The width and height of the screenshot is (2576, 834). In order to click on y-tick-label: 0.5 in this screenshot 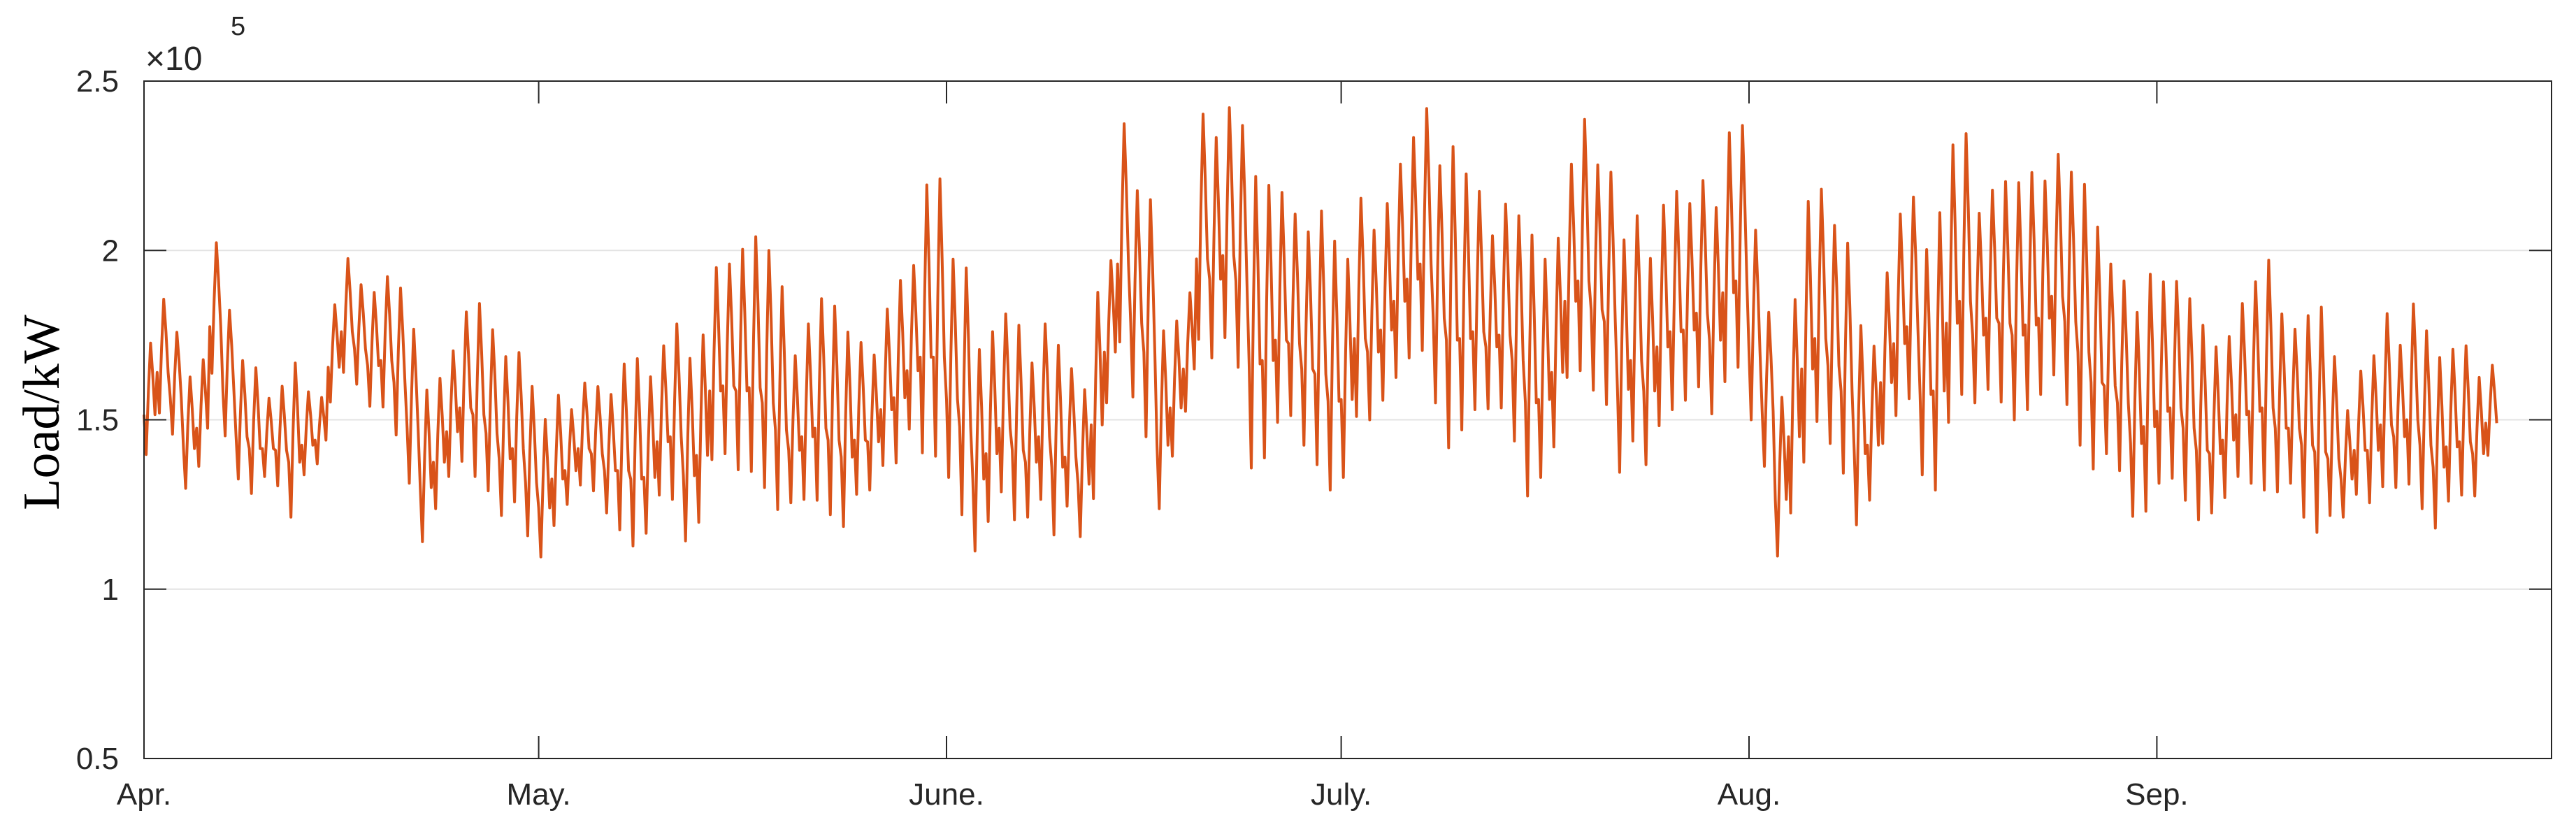, I will do `click(97, 759)`.